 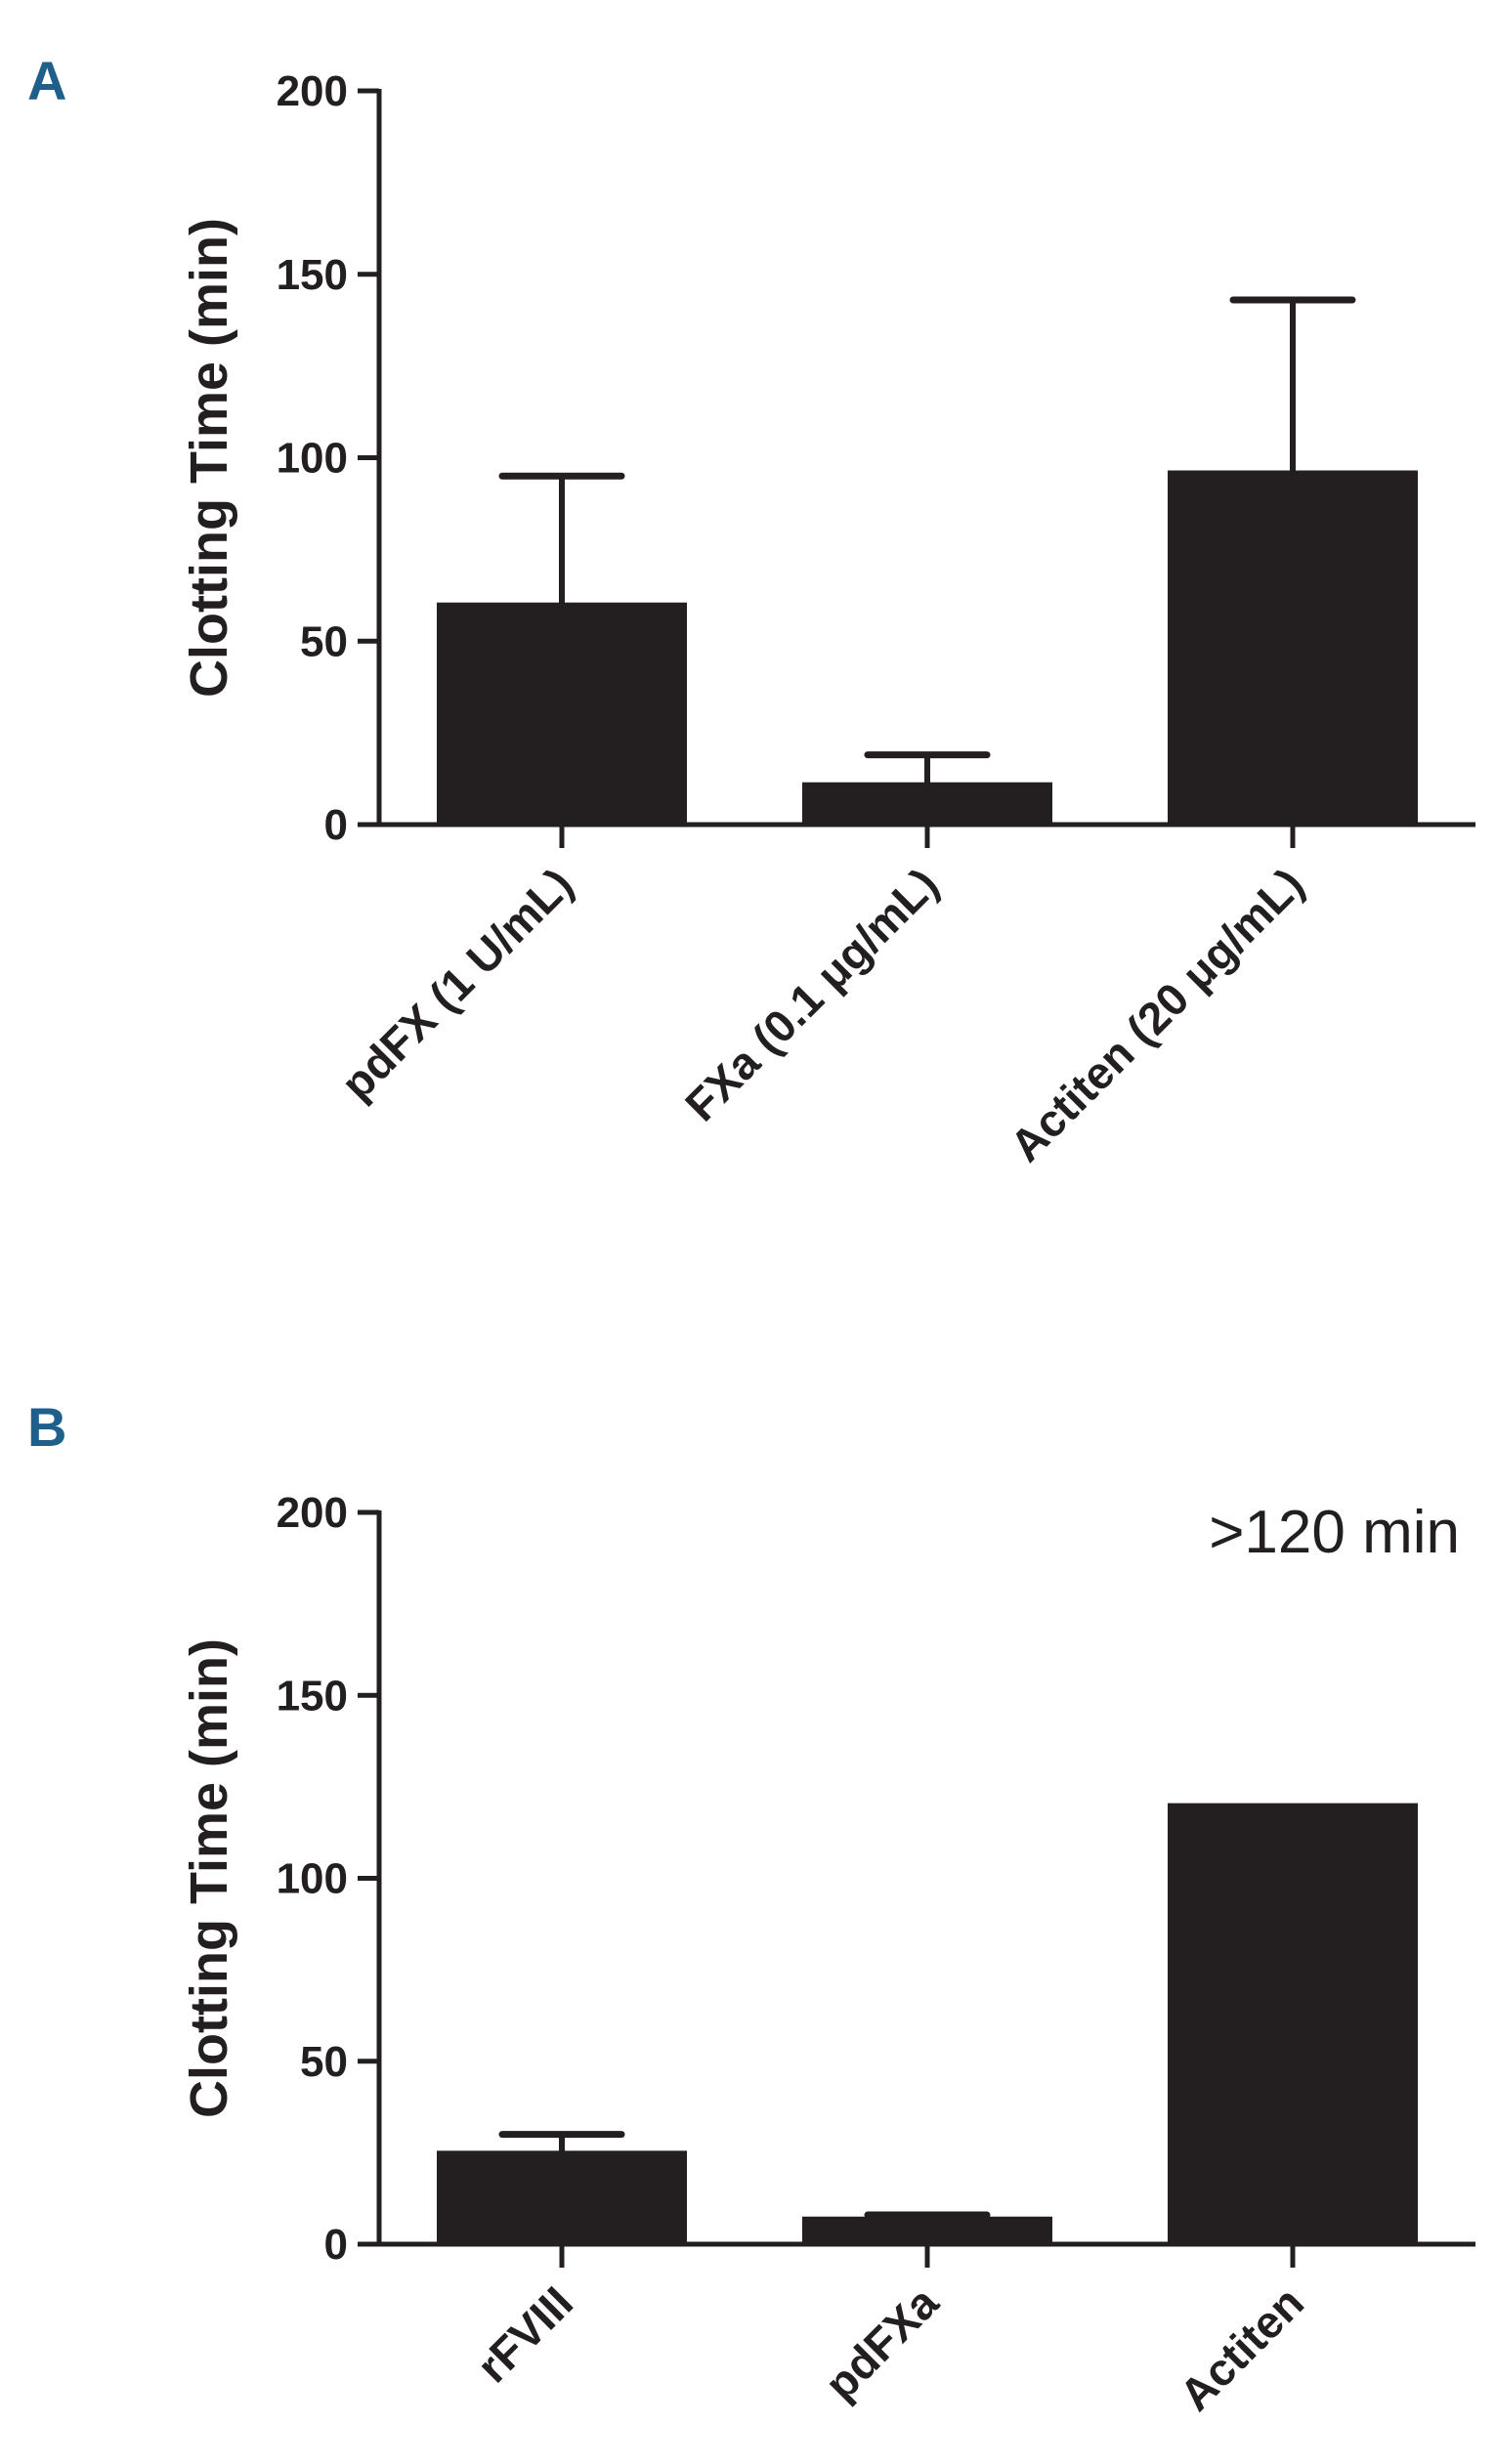 What do you see at coordinates (881, 2342) in the screenshot?
I see `x-category-label: pdFXa` at bounding box center [881, 2342].